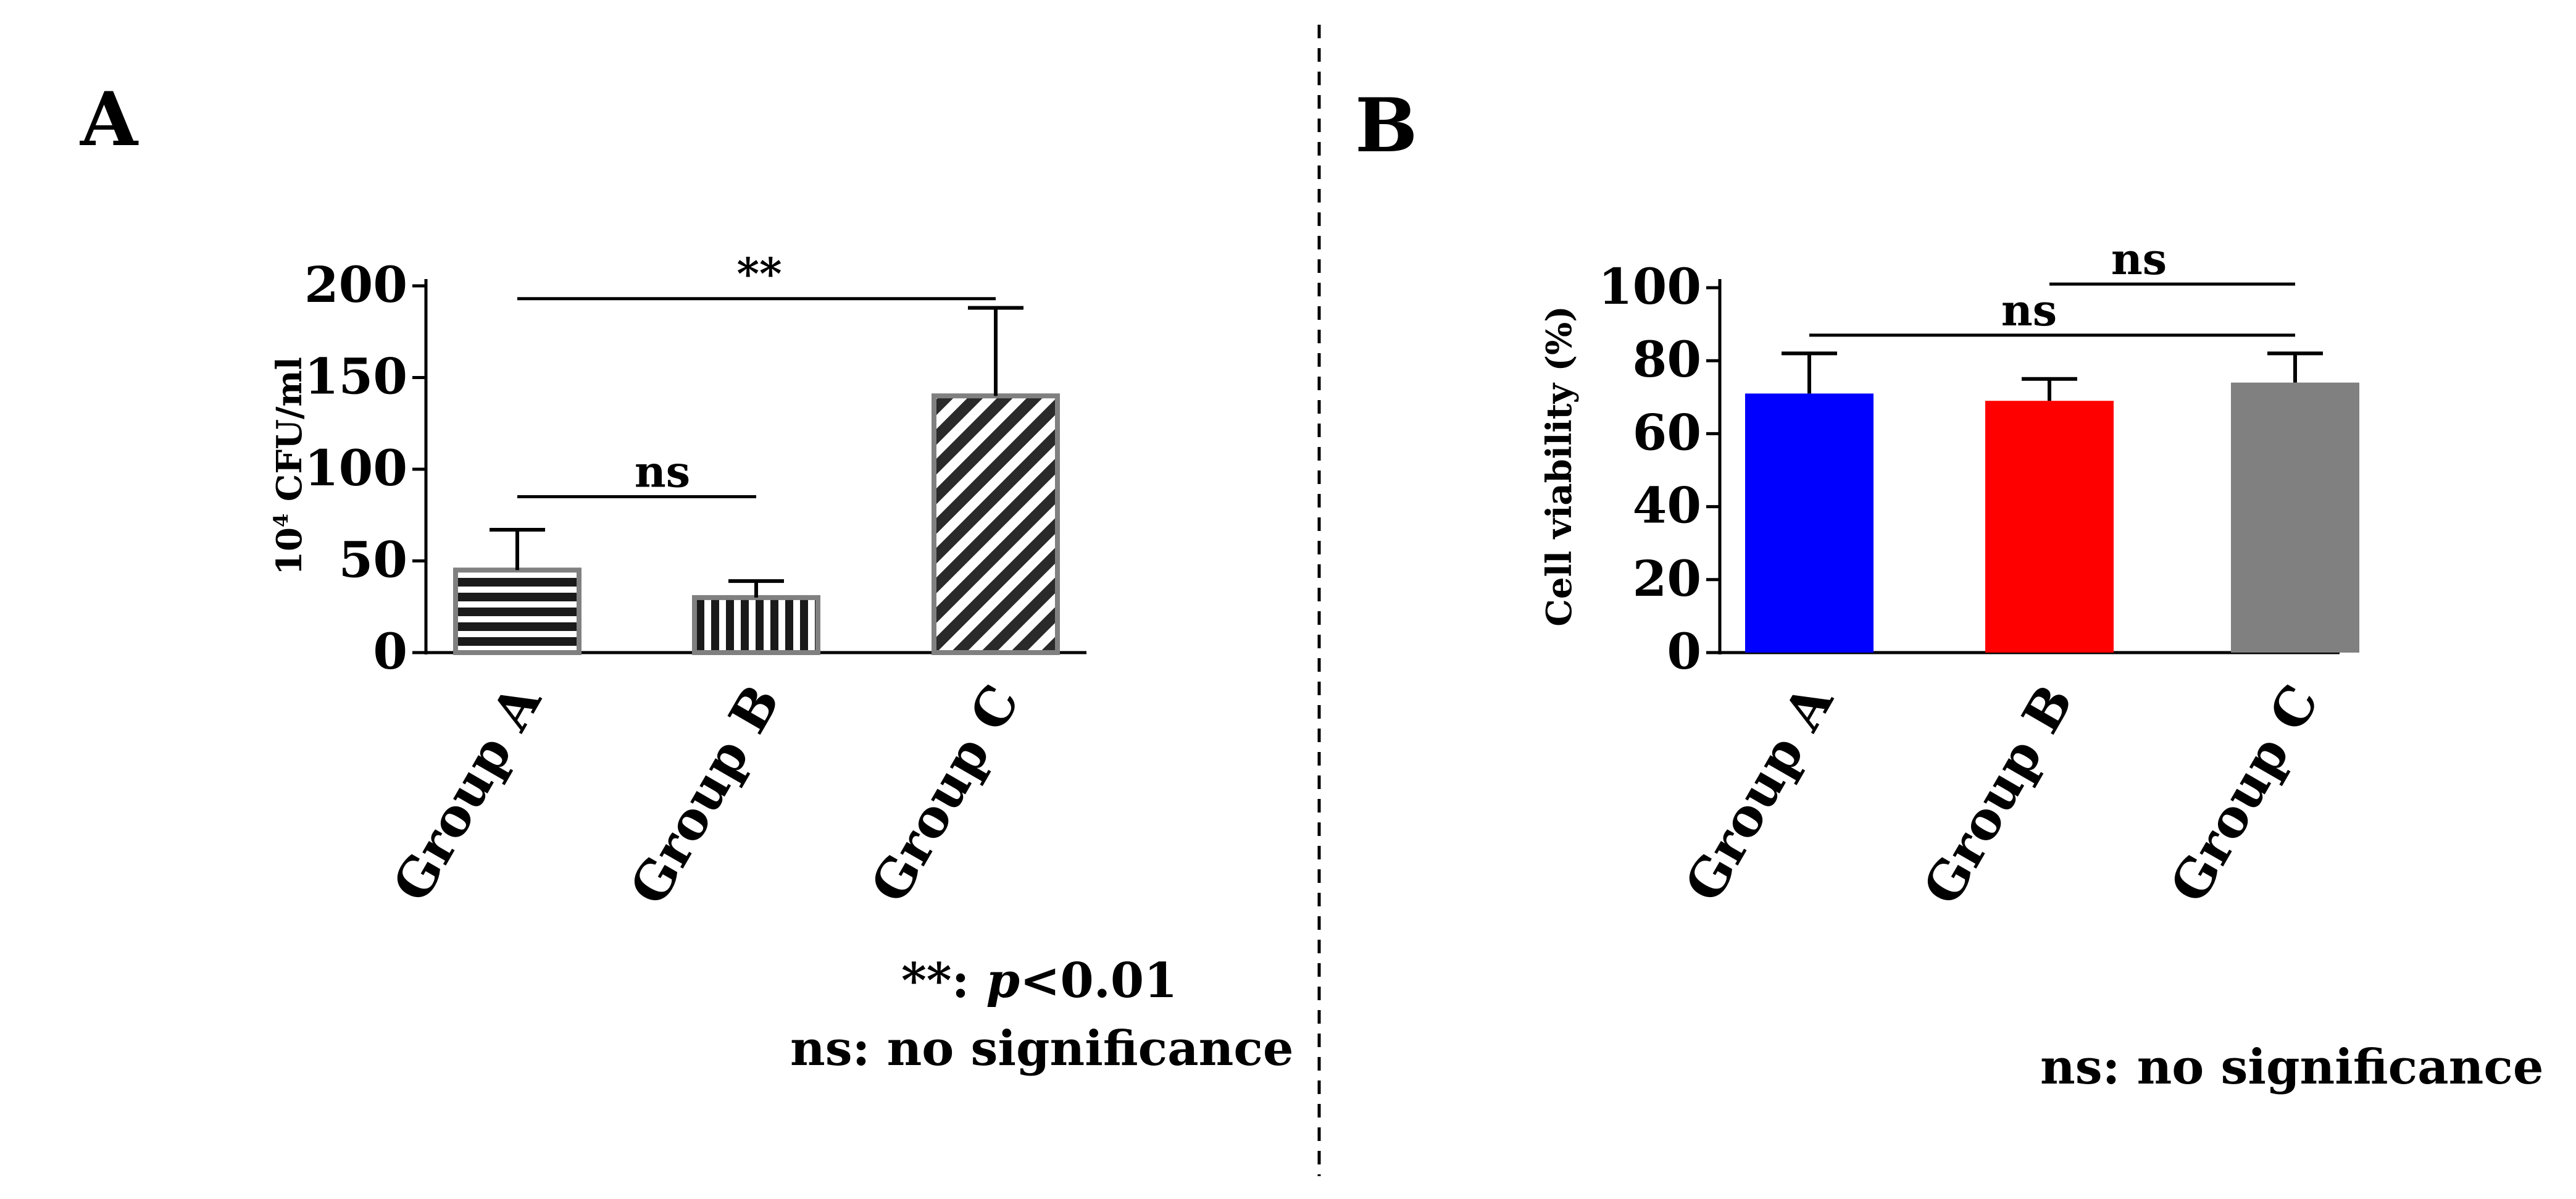  I want to click on y-axis-label: 104 CFU/ml, so click(289, 466).